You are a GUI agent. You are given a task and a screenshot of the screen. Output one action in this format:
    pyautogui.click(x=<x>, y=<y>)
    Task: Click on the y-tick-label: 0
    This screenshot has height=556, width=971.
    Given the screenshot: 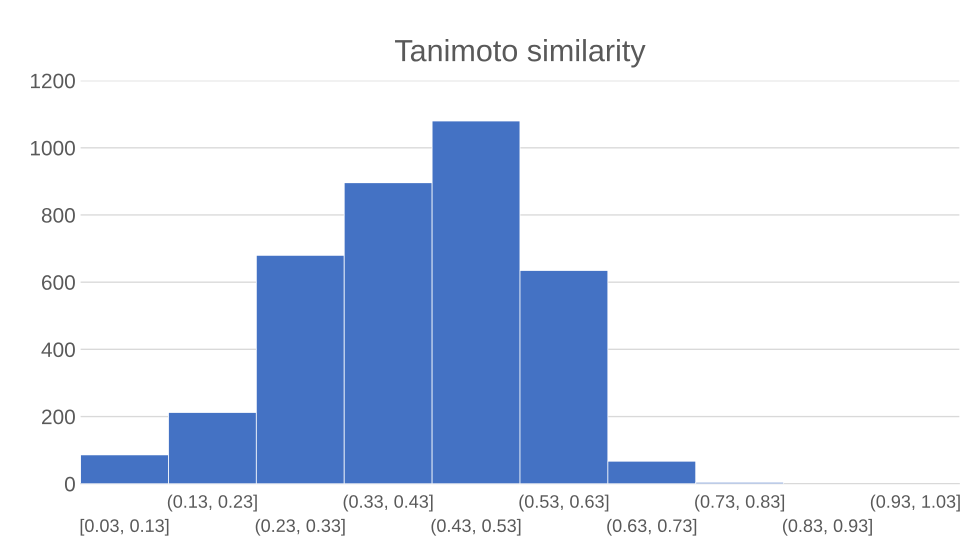 What is the action you would take?
    pyautogui.click(x=69, y=484)
    